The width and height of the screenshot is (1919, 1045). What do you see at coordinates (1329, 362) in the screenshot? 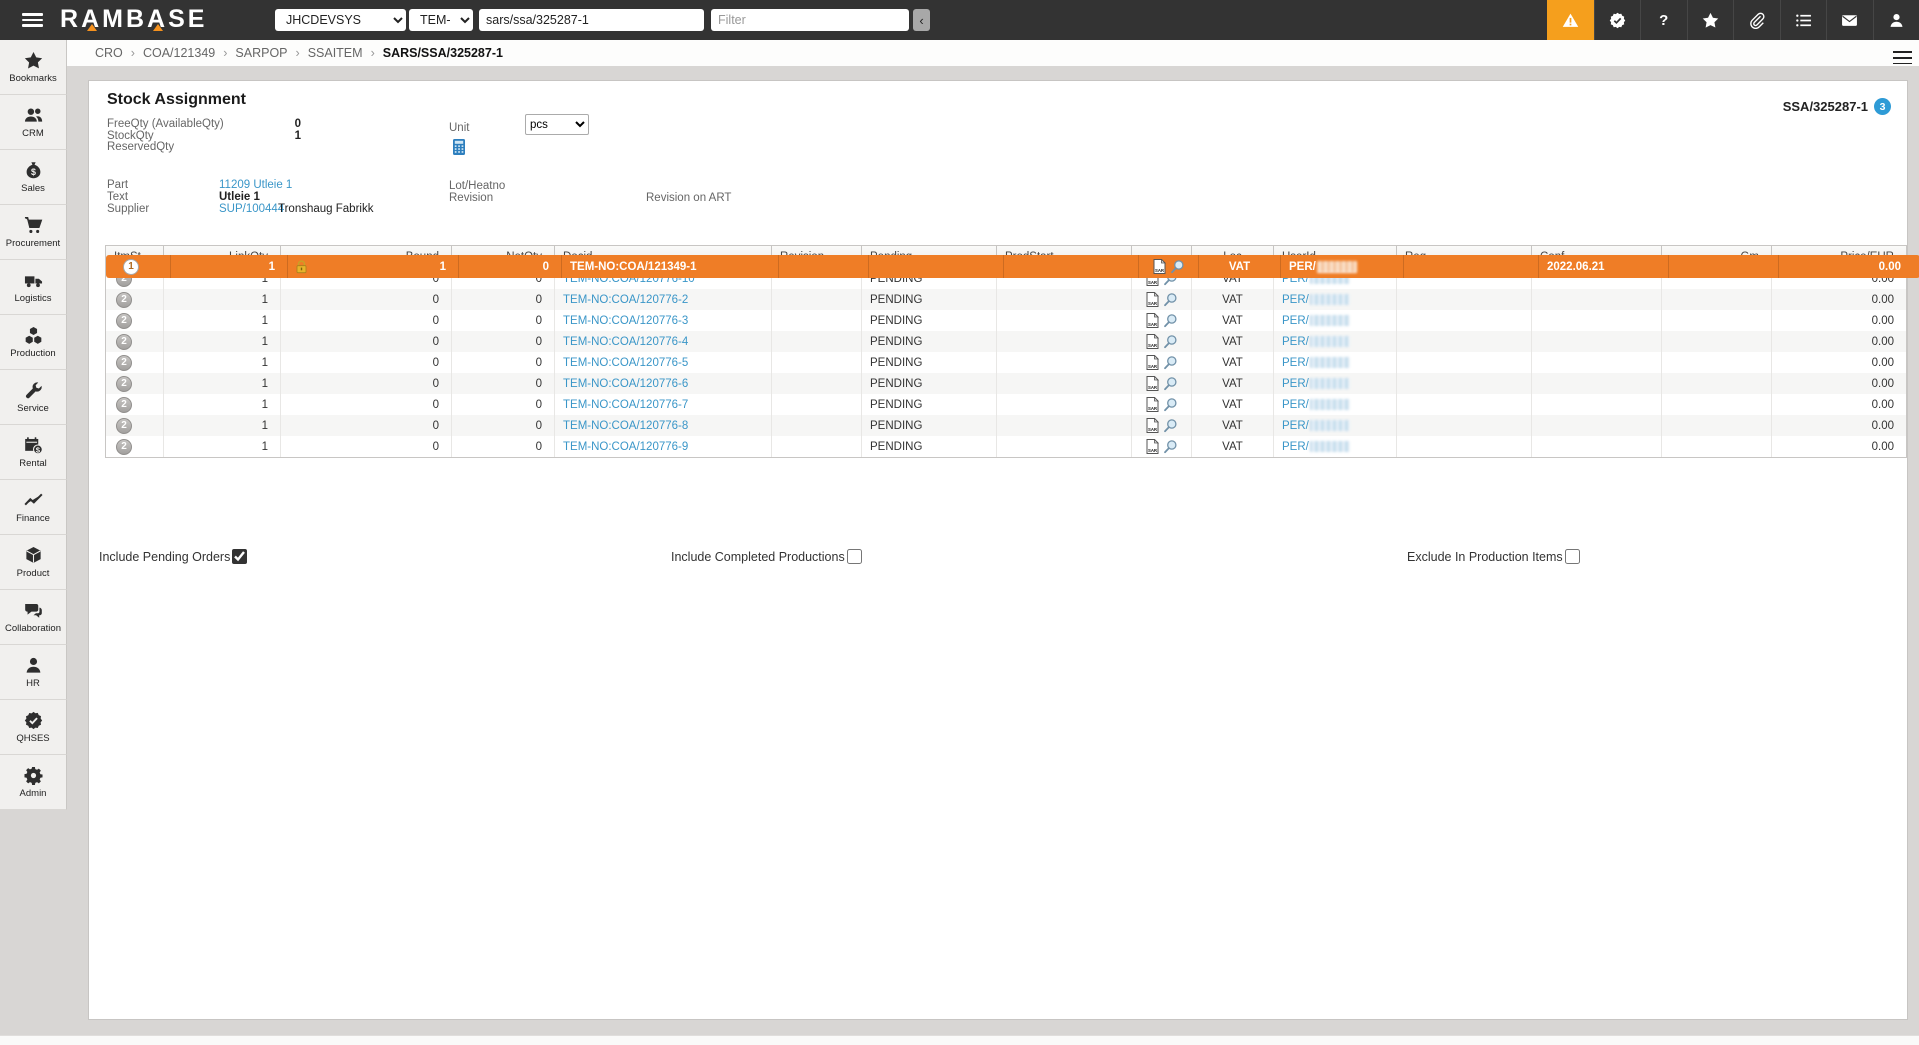
I see `userid-redacted` at bounding box center [1329, 362].